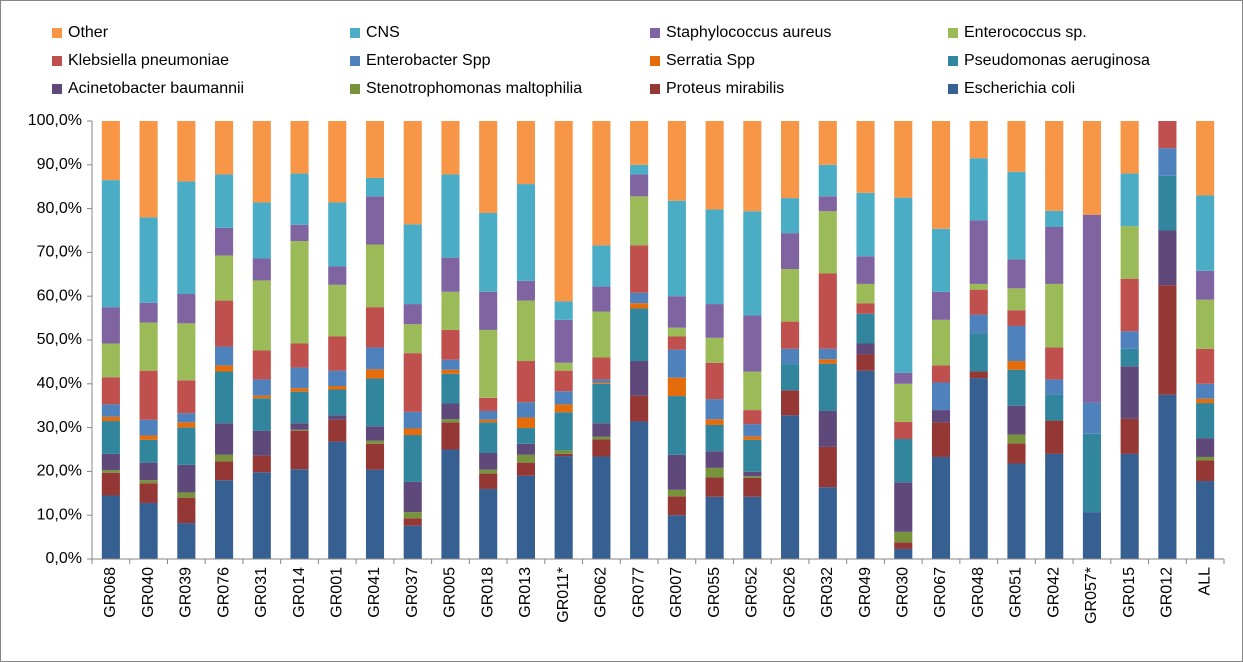 The image size is (1243, 662). What do you see at coordinates (601, 592) in the screenshot?
I see `x-tick-label: GR062` at bounding box center [601, 592].